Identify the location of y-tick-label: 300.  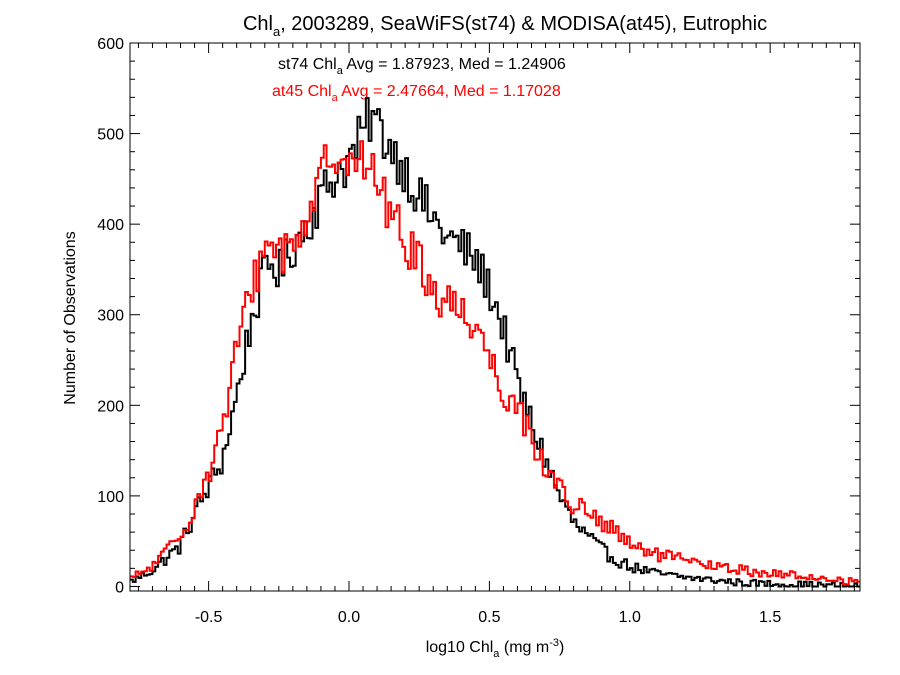
(110, 316).